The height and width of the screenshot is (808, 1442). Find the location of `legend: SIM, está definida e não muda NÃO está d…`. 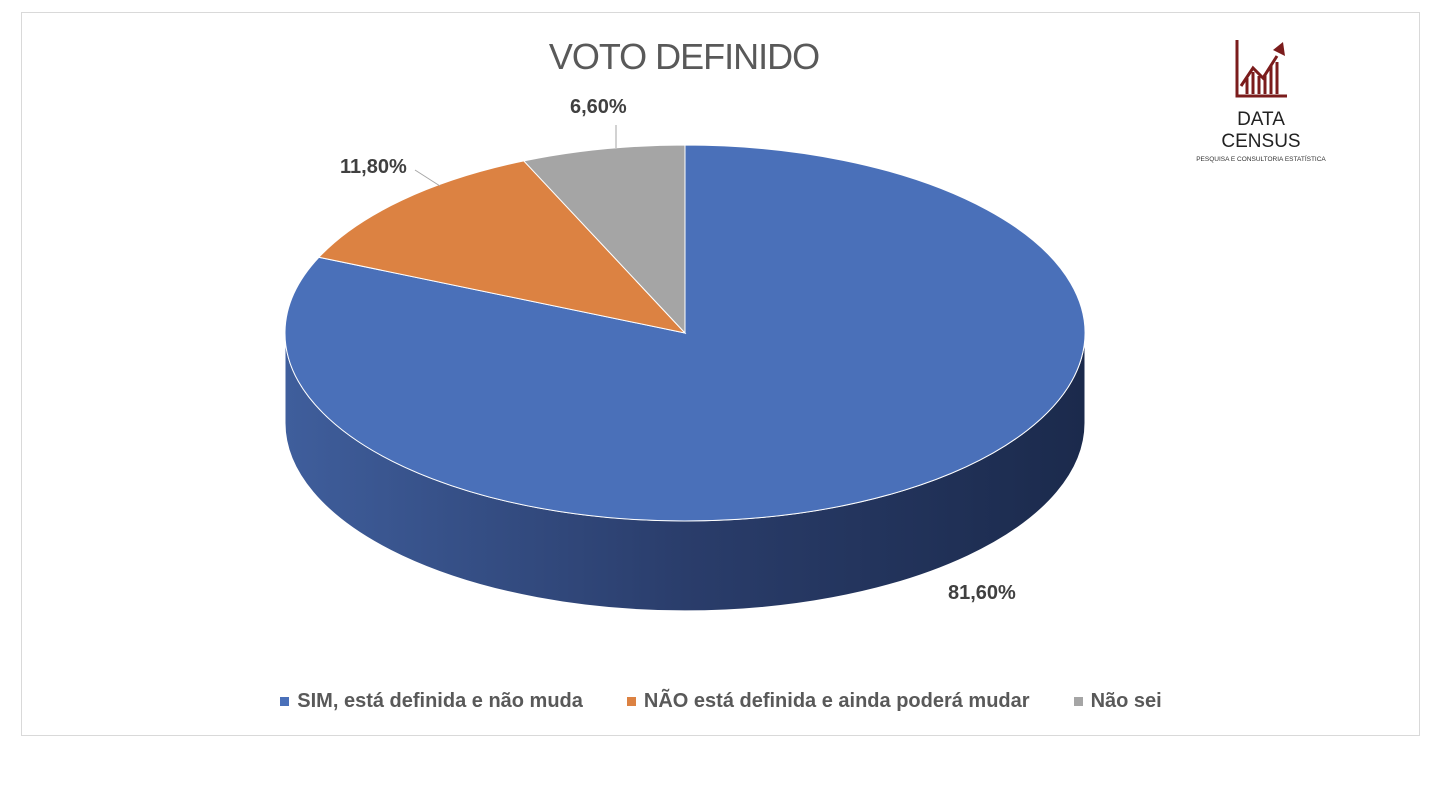

legend: SIM, está definida e não muda NÃO está d… is located at coordinates (721, 701).